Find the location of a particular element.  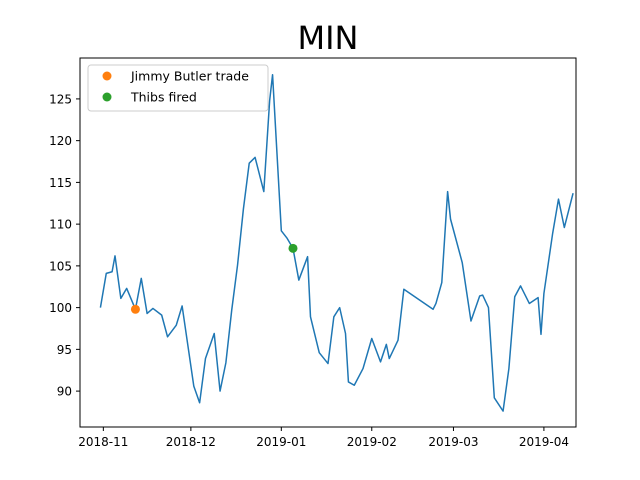

legend: Jimmy Butler trade Thibs fired is located at coordinates (178, 88).